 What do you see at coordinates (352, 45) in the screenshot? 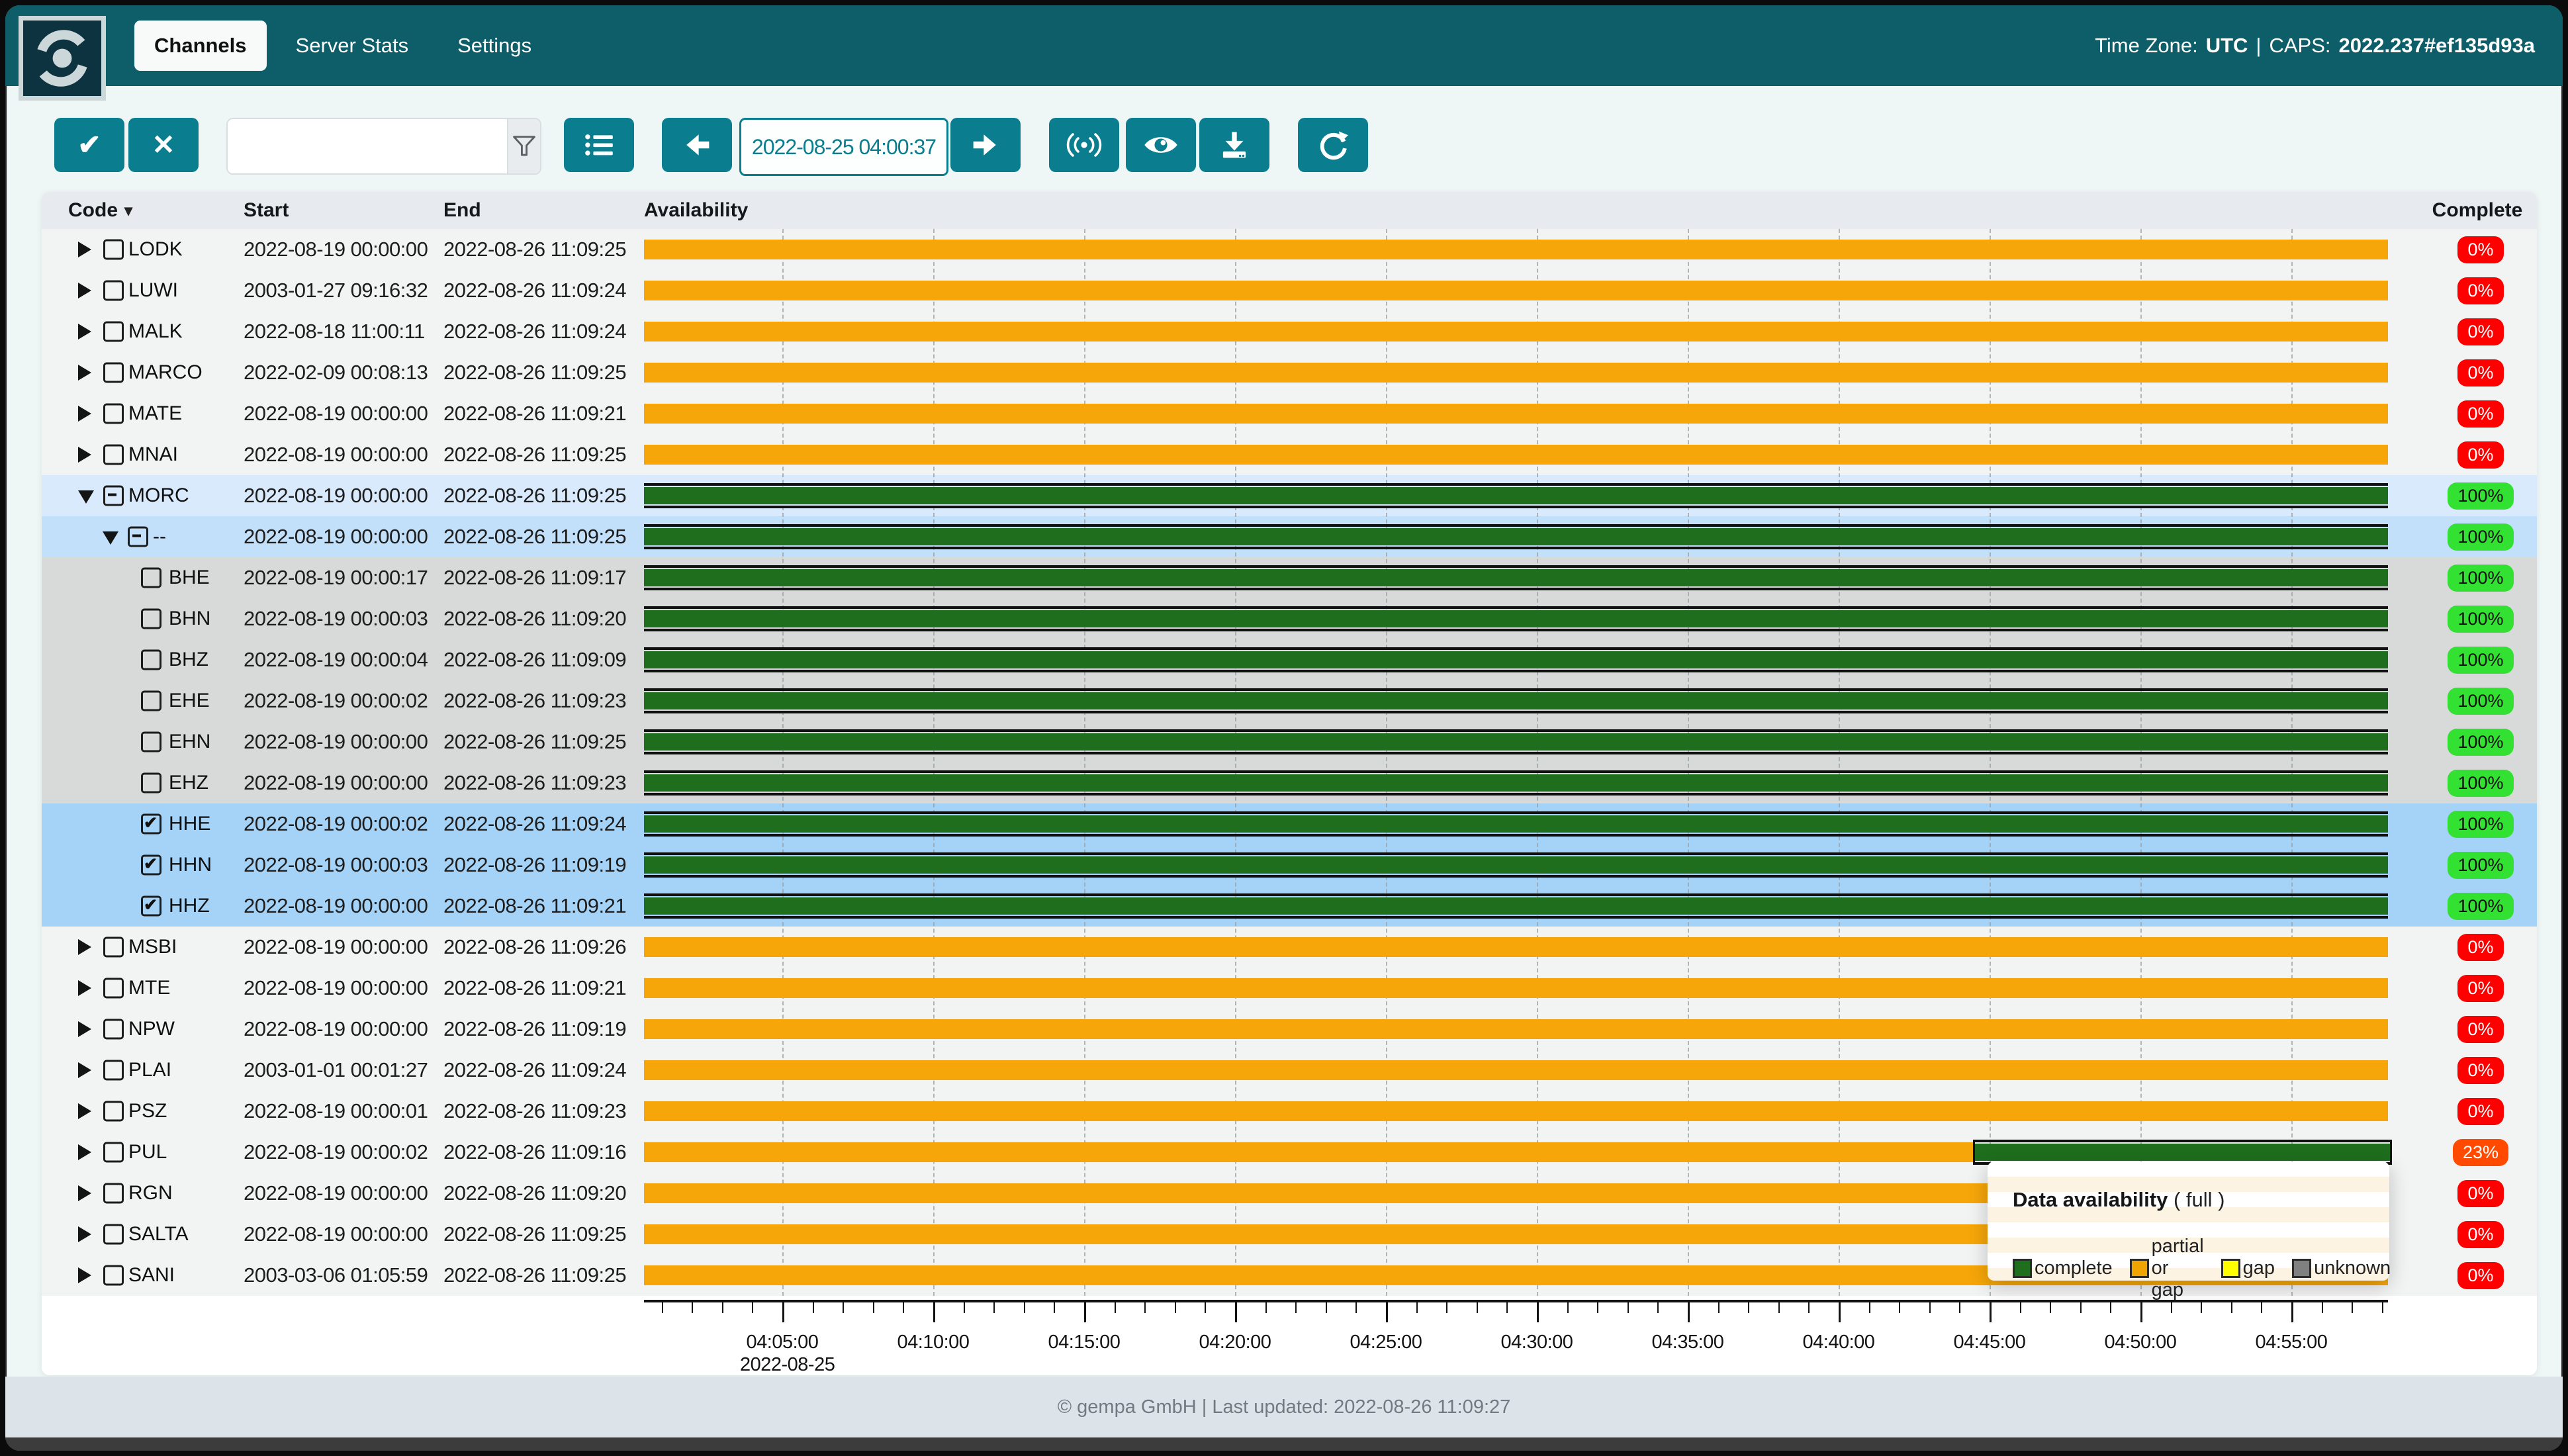
I see `tab-server-stats: Server Stats` at bounding box center [352, 45].